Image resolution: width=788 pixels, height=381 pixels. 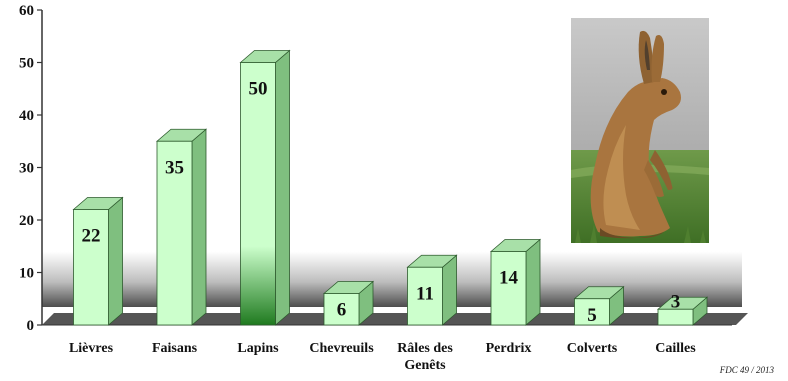 What do you see at coordinates (26, 11) in the screenshot?
I see `y-tick-label: 60` at bounding box center [26, 11].